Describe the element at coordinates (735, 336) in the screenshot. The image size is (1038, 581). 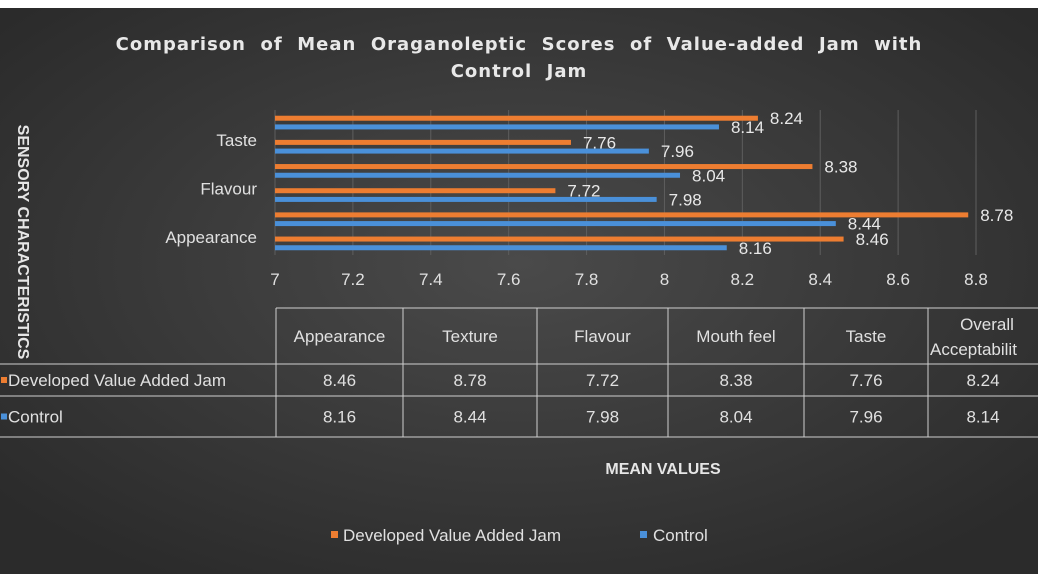
I see `table-header-3: Mouth feel` at that location.